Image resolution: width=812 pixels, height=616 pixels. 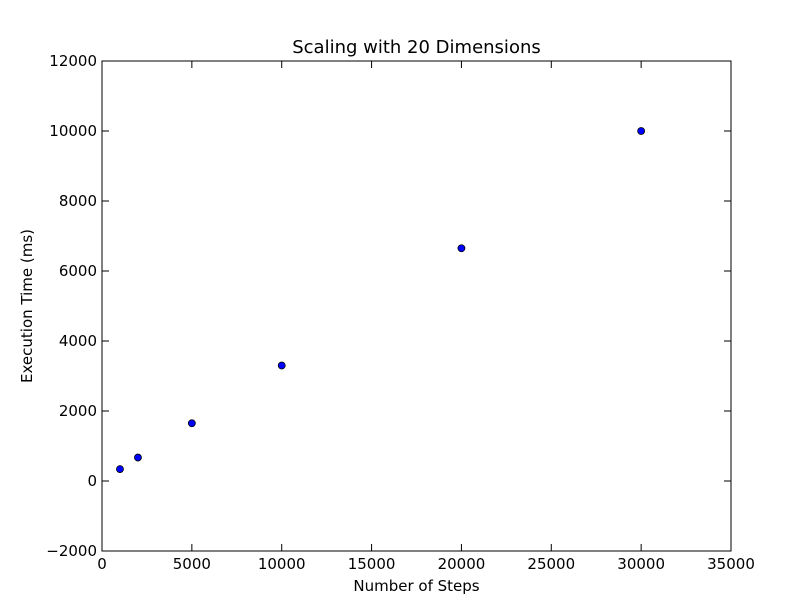 I want to click on y-tick-label: 2000, so click(x=78, y=411).